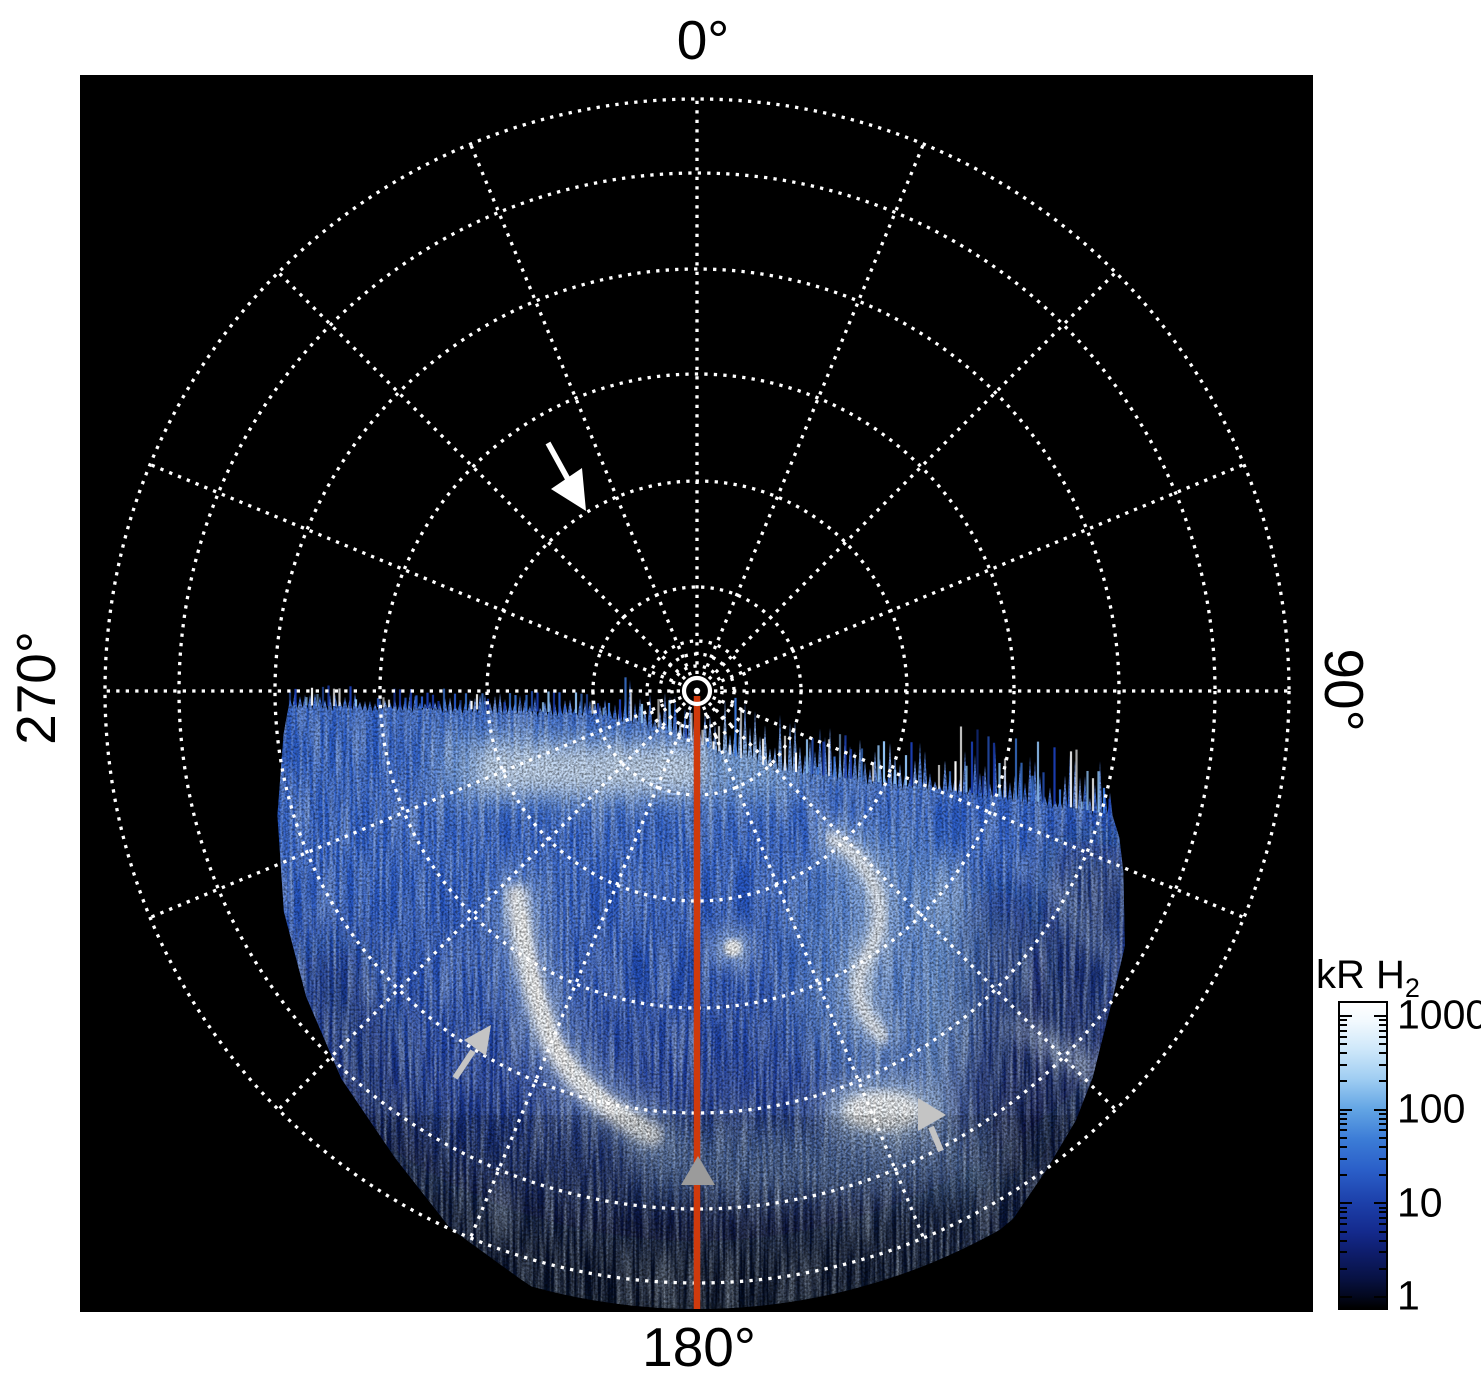 This screenshot has width=1481, height=1386. I want to click on colorbar-tick-1: 1, so click(1408, 1295).